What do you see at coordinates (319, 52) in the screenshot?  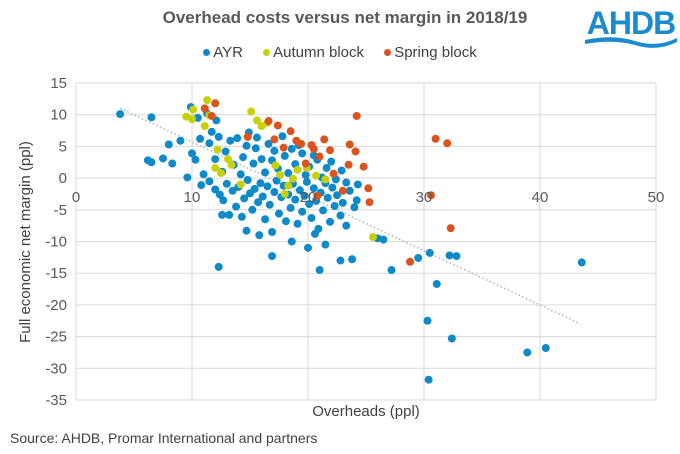 I see `legend-label: Autumn block` at bounding box center [319, 52].